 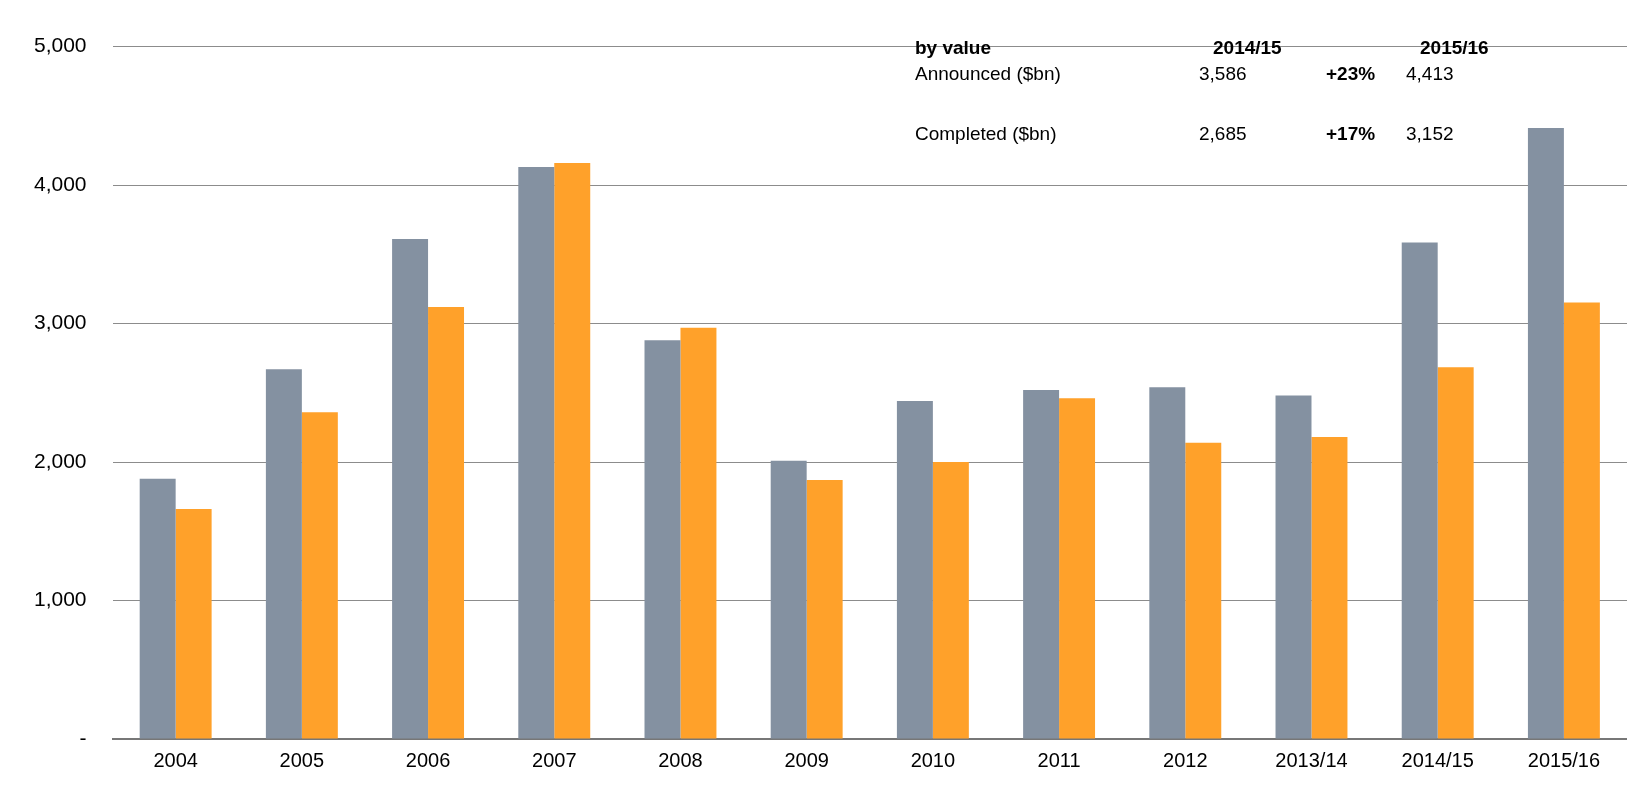 I want to click on annotation: by value, so click(x=953, y=48).